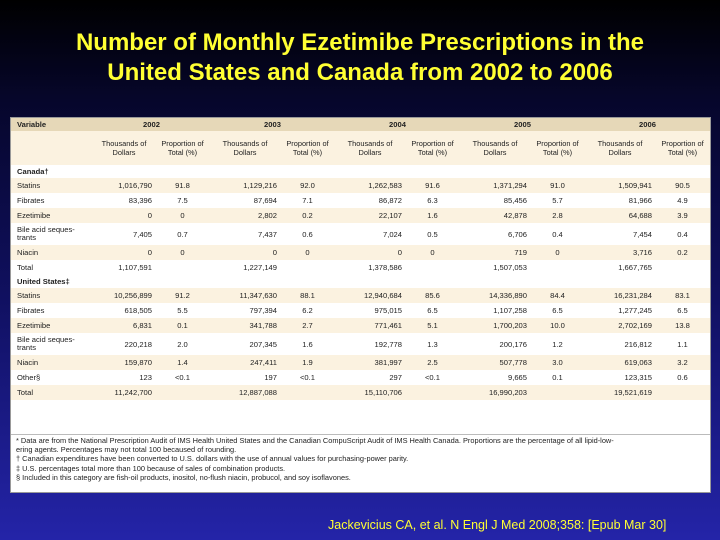 This screenshot has height=540, width=720. Describe the element at coordinates (360, 171) in the screenshot. I see `section-header-row: Canada†` at that location.